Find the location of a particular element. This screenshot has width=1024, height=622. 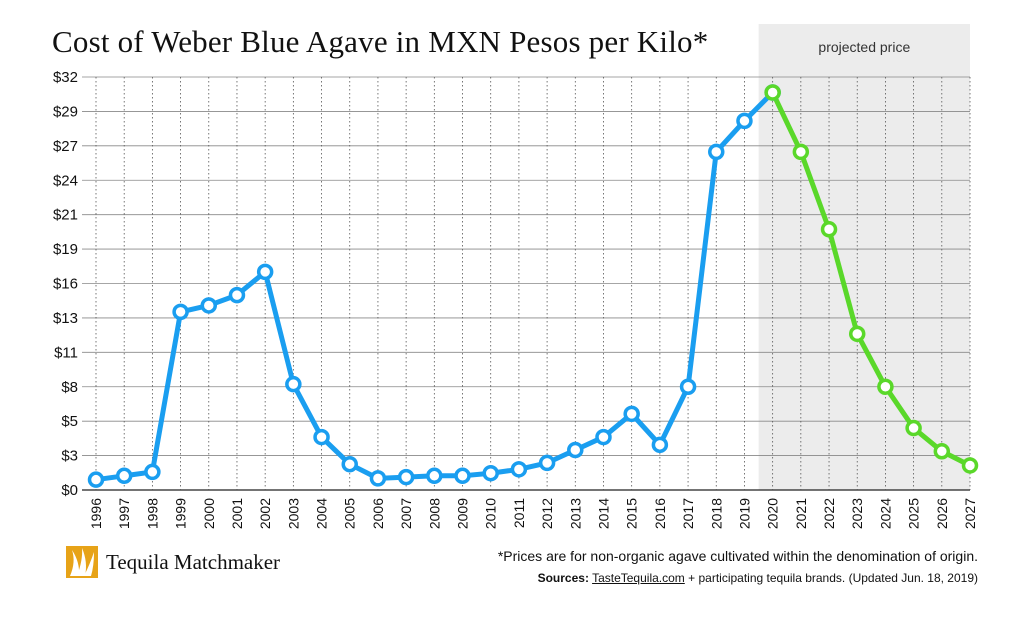

x-tick-label: 2008 is located at coordinates (434, 513).